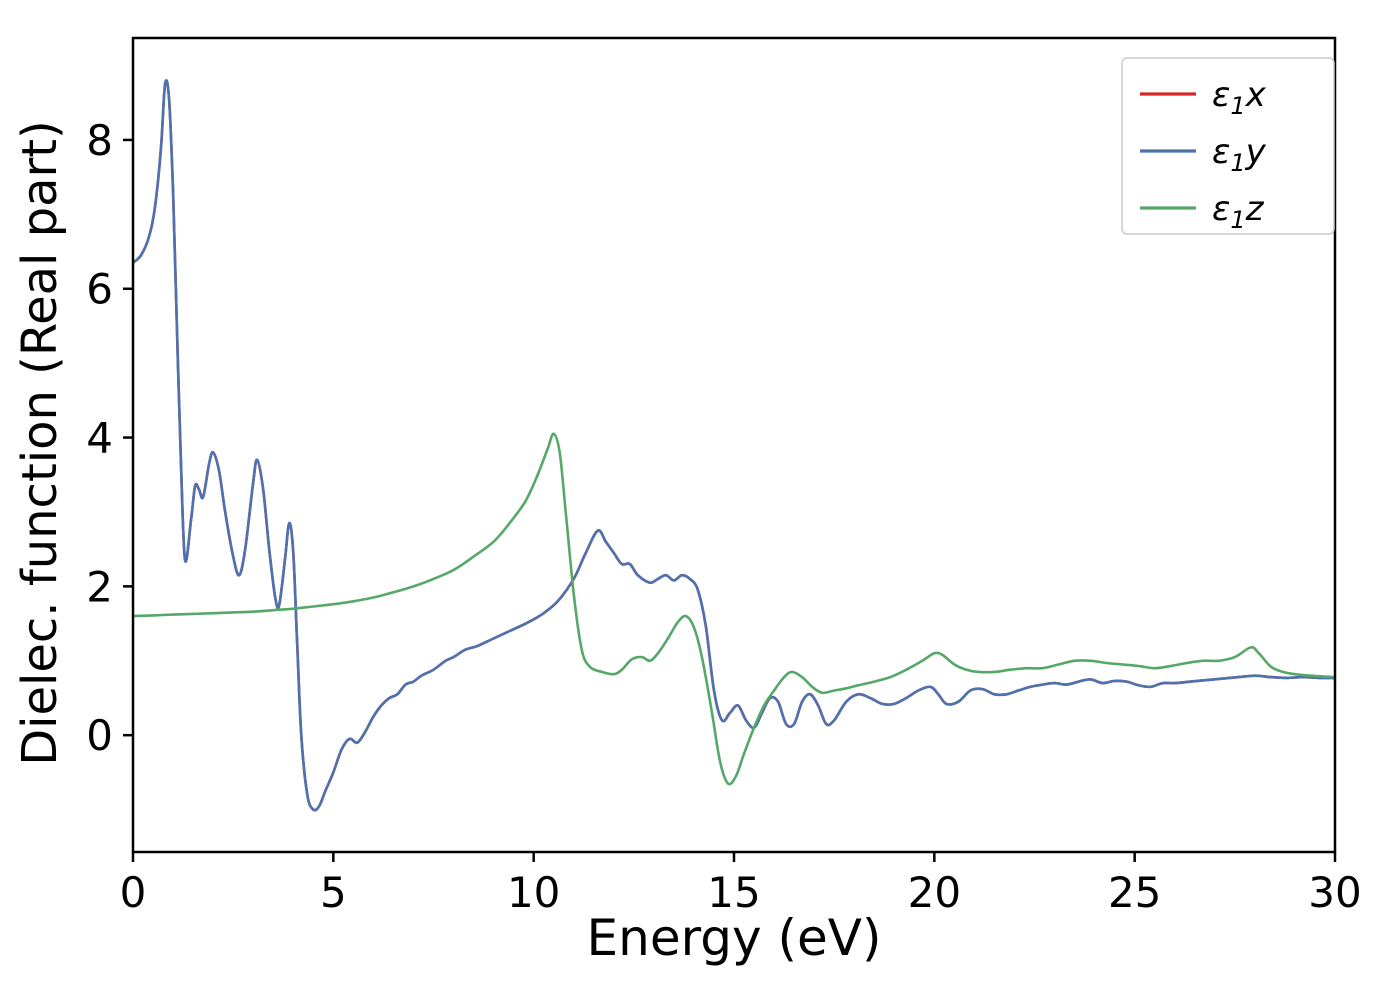 The height and width of the screenshot is (1000, 1400). I want to click on legend-label-e1x: ε1x, so click(1239, 97).